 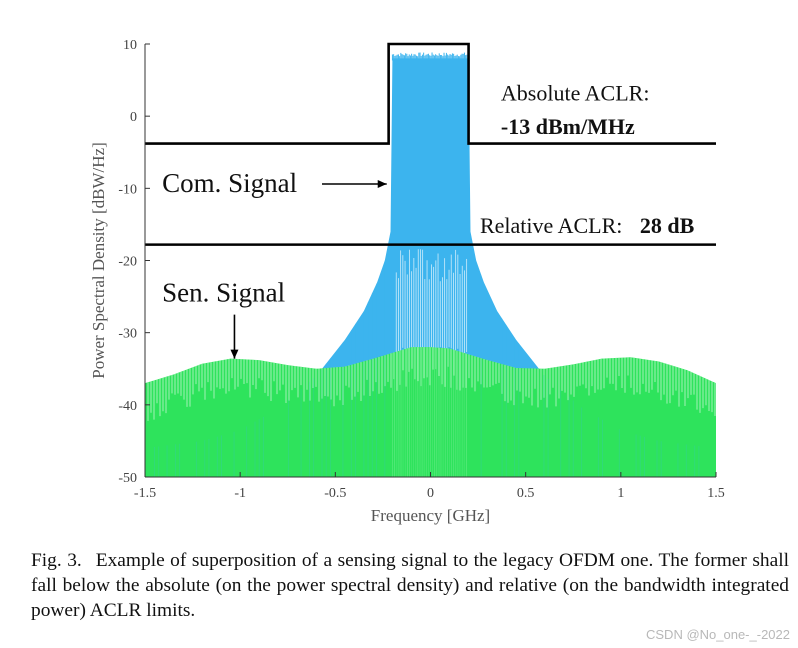 What do you see at coordinates (98, 260) in the screenshot?
I see `y-axis-label: Power Spectral Density [dBW/Hz]` at bounding box center [98, 260].